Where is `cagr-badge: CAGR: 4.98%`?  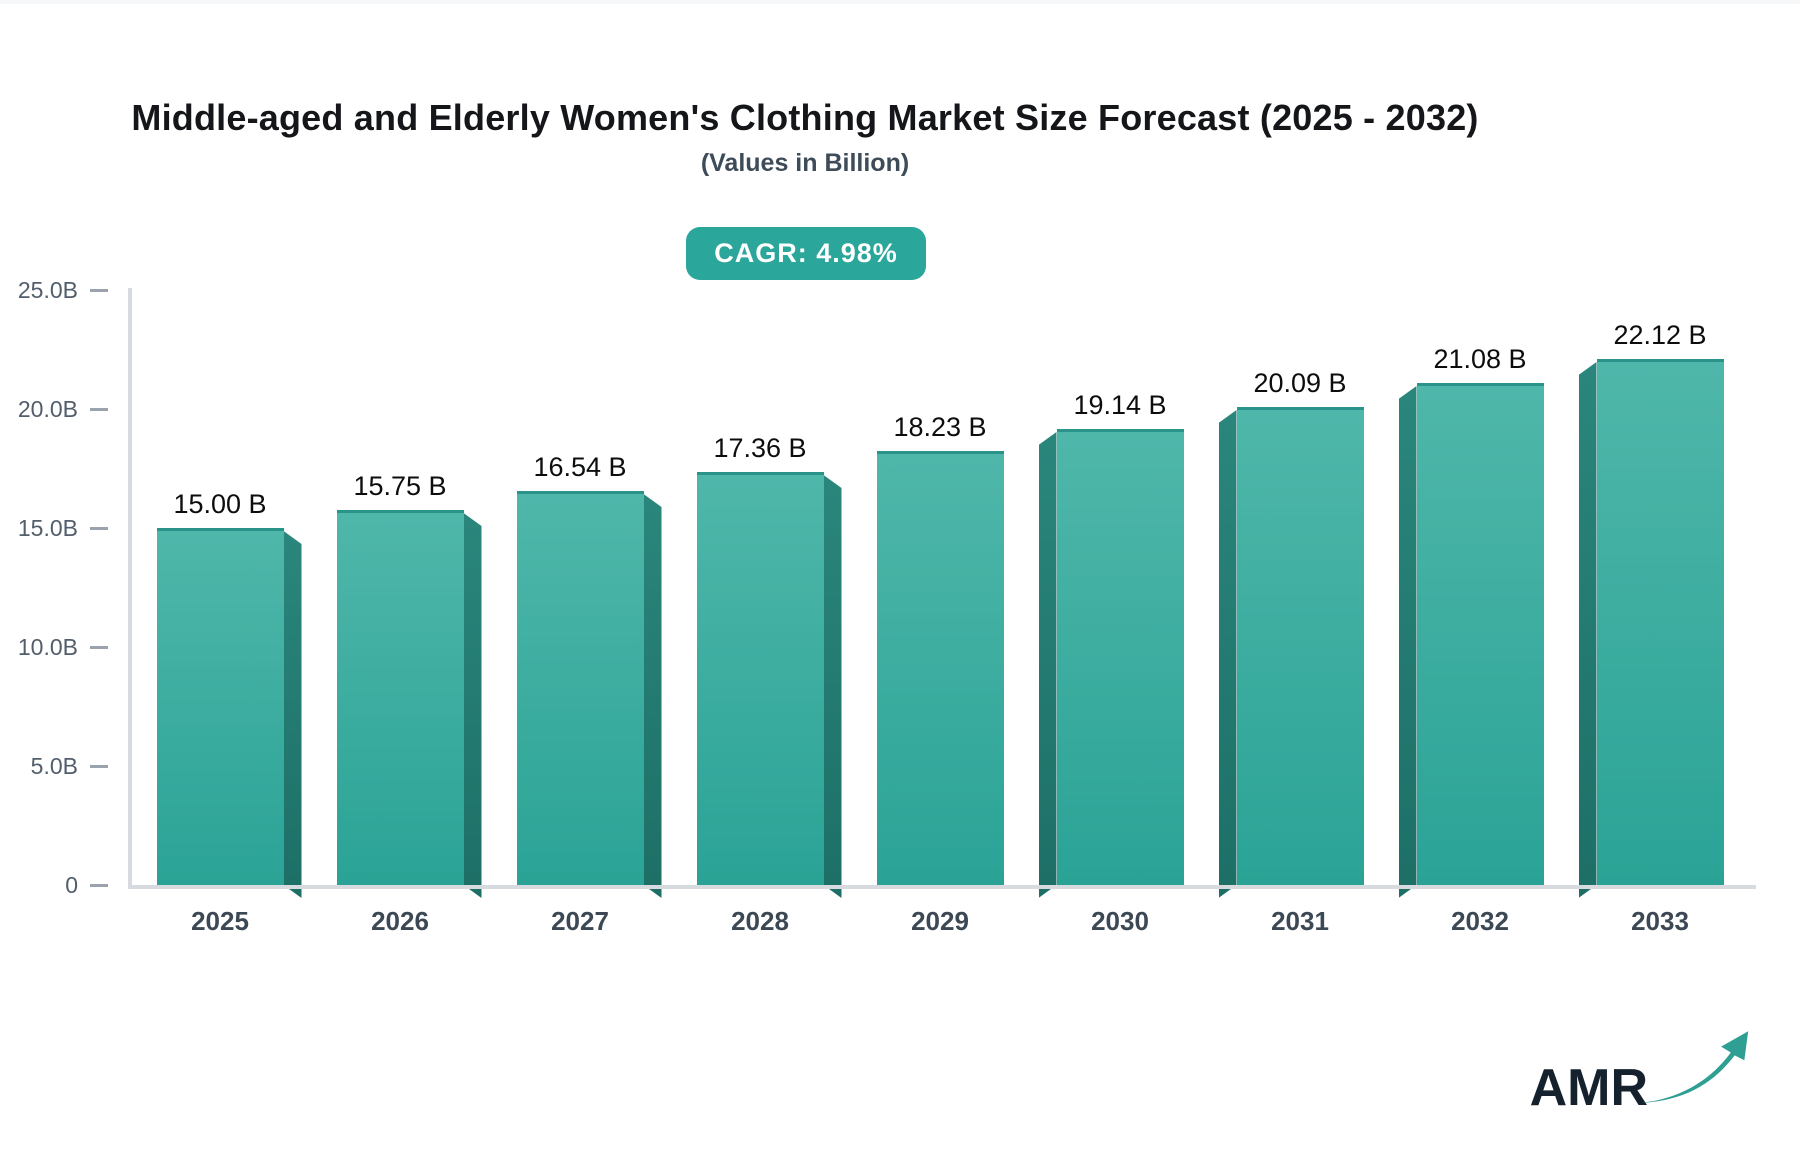 cagr-badge: CAGR: 4.98% is located at coordinates (806, 253).